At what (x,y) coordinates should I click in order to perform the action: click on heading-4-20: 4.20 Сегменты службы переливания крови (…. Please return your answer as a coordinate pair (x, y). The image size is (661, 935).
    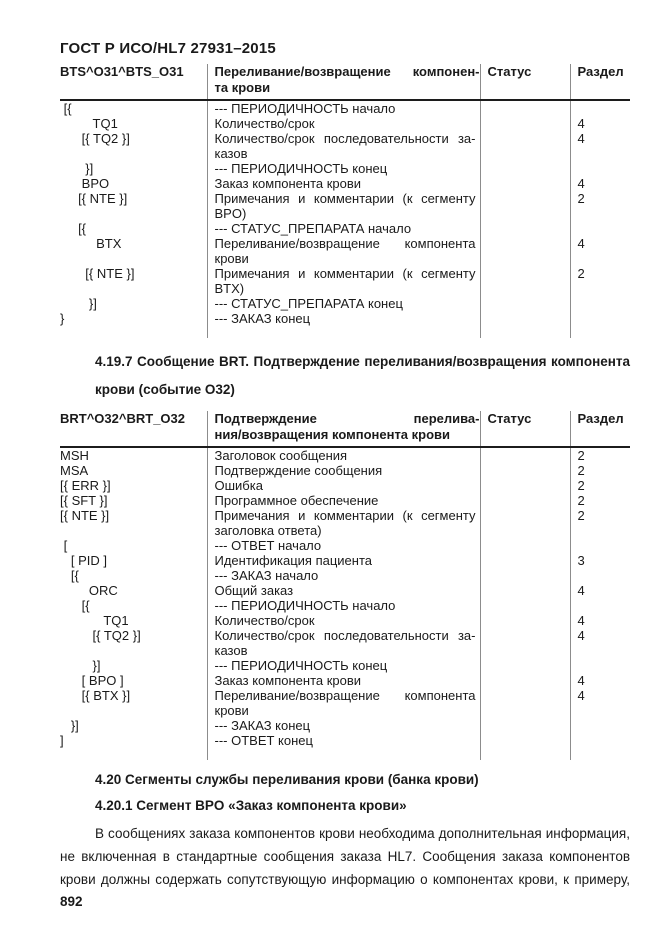
    Looking at the image, I should click on (287, 779).